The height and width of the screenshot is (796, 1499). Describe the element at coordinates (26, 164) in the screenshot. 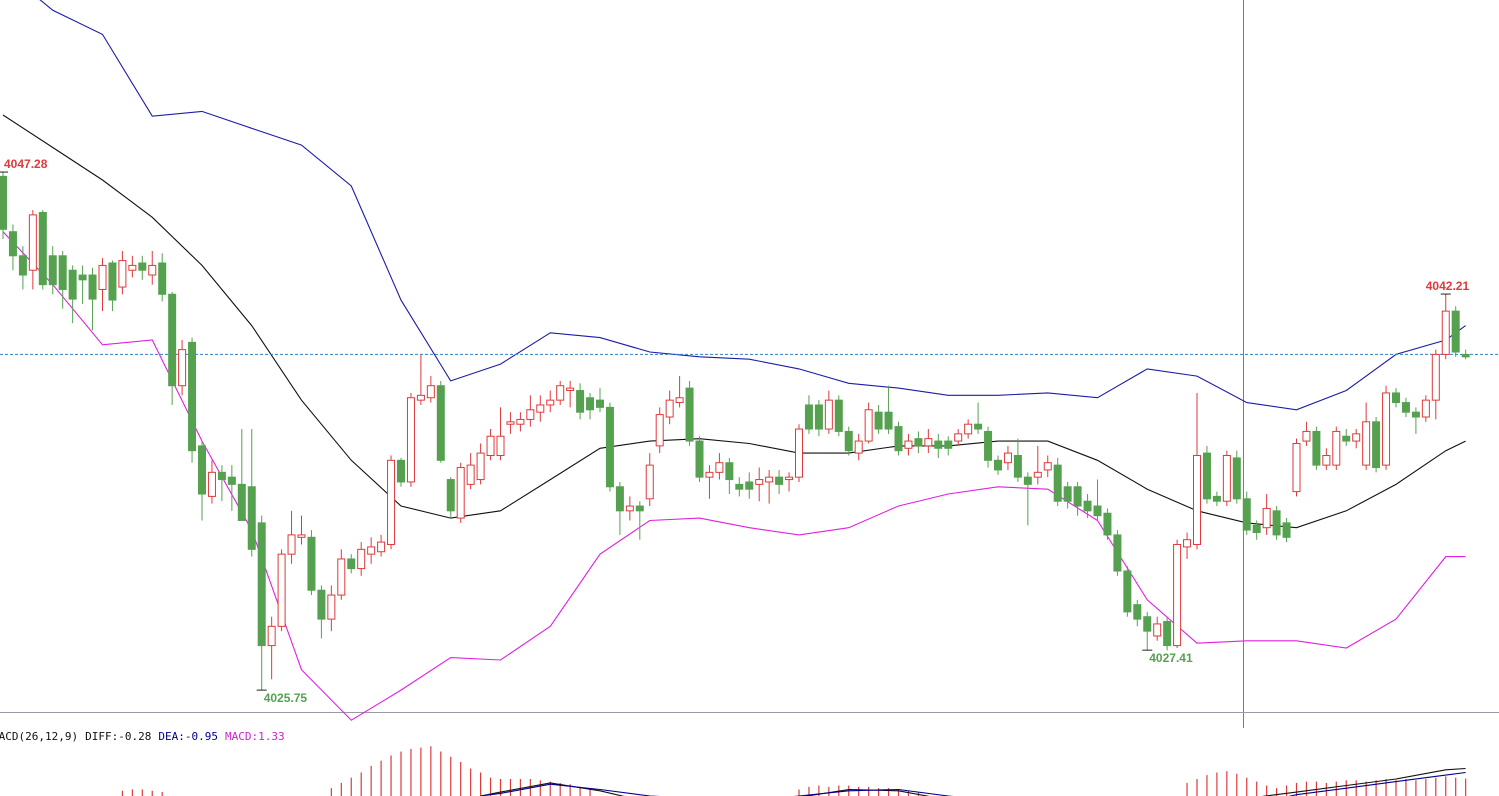

I see `extreme-label: 4047.28` at that location.